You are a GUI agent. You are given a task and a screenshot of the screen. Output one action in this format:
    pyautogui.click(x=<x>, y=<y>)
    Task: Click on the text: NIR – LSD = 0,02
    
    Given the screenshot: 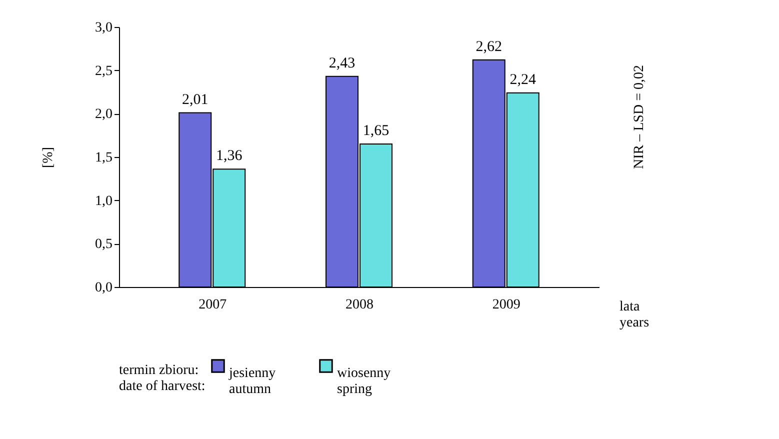 What is the action you would take?
    pyautogui.click(x=639, y=117)
    